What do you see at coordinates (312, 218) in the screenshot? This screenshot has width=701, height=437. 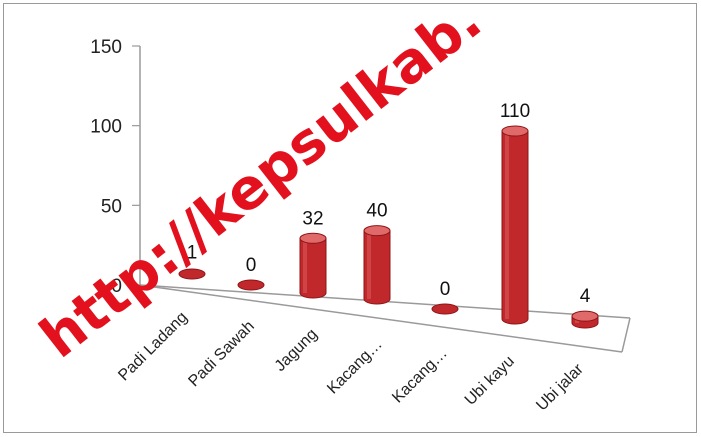 I see `data-label: 32` at bounding box center [312, 218].